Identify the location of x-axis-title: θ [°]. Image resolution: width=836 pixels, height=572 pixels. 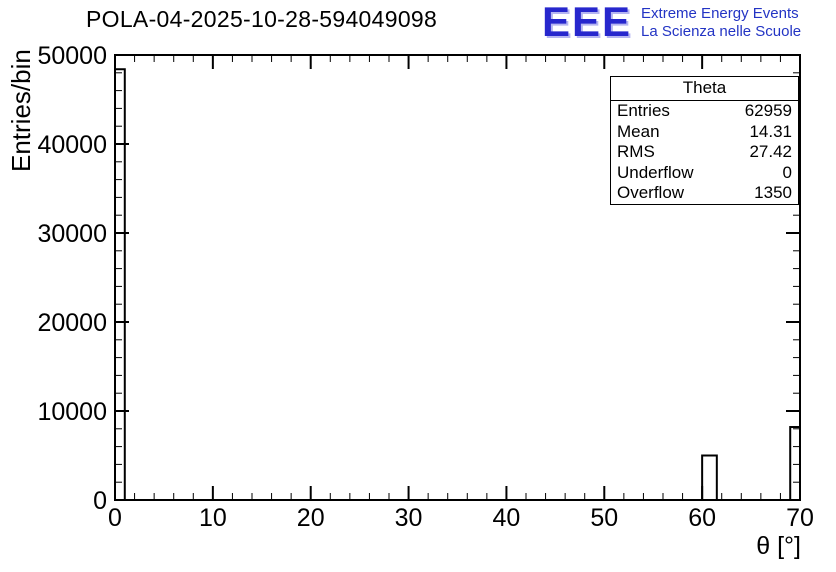
(778, 546).